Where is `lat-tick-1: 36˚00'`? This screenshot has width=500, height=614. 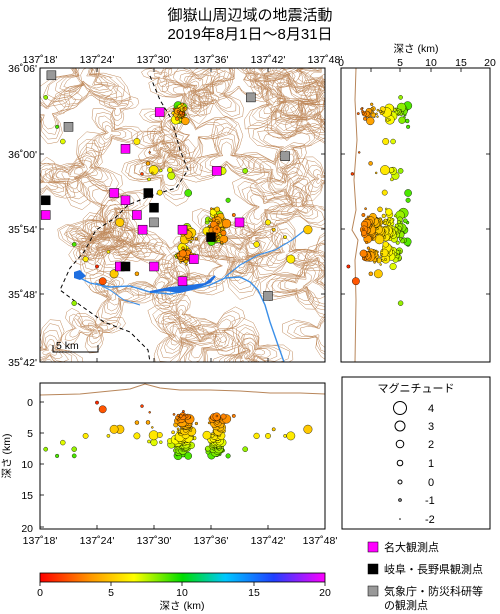
lat-tick-1: 36˚00' is located at coordinates (22, 155).